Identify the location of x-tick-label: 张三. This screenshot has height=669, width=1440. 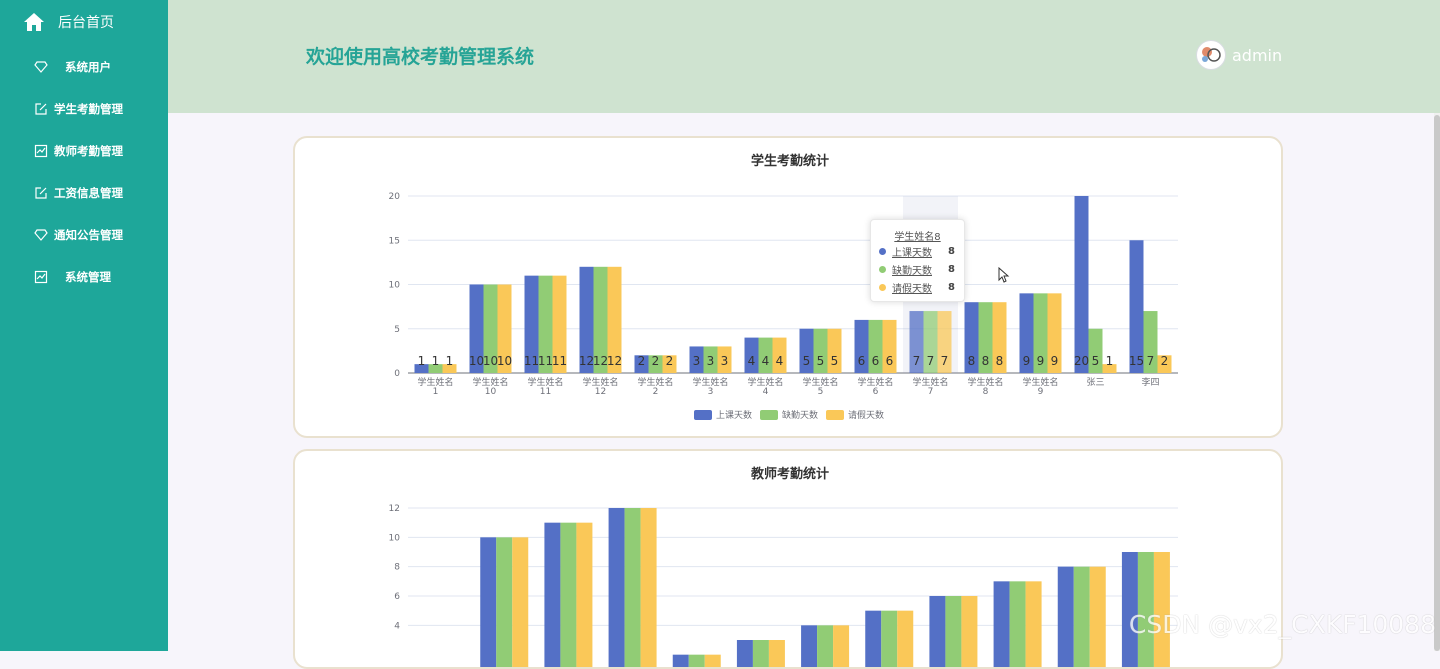
(1095, 382).